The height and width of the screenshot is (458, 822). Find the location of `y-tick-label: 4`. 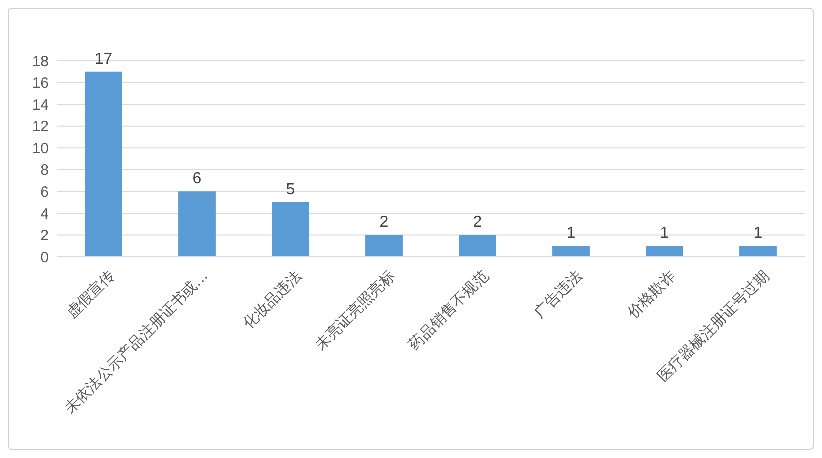

y-tick-label: 4 is located at coordinates (44, 214).